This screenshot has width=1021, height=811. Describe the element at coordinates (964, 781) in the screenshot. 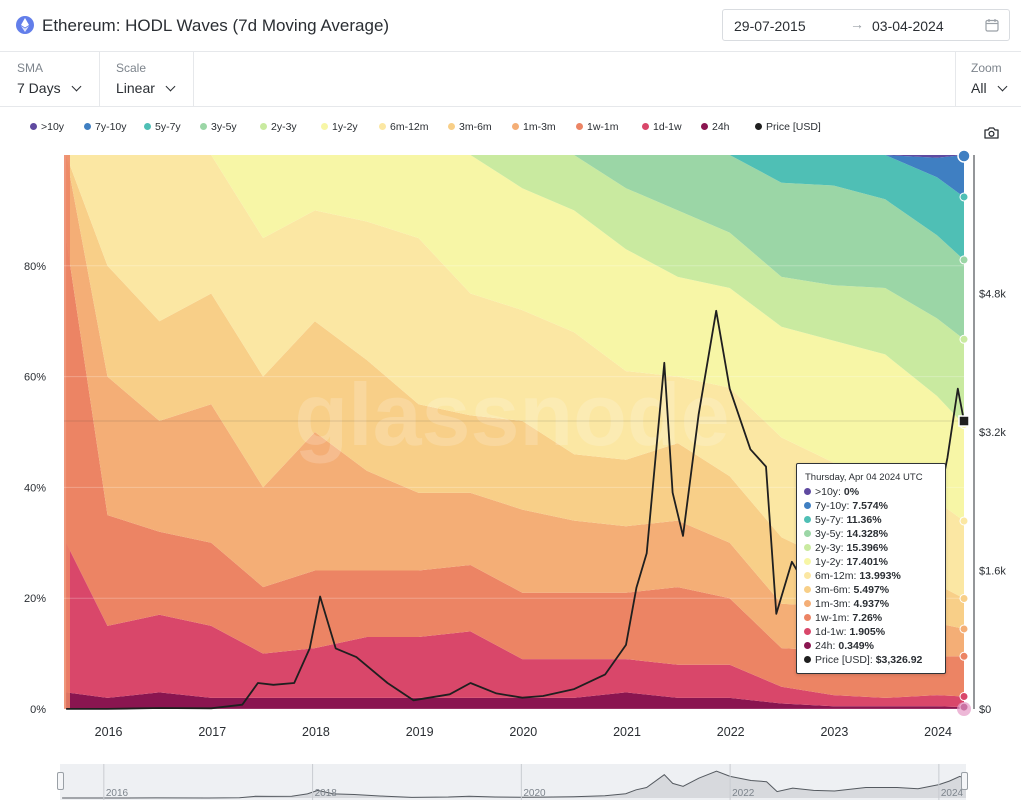

I see `navigator-handle-right` at that location.